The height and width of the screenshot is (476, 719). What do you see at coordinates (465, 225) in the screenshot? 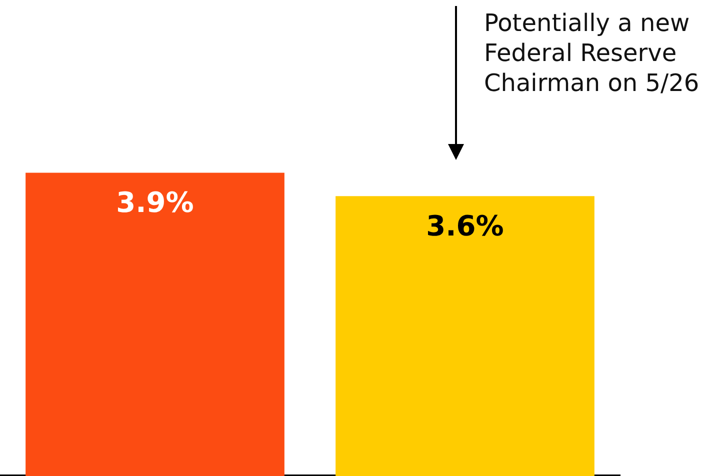
I see `data-label: 3.6%` at bounding box center [465, 225].